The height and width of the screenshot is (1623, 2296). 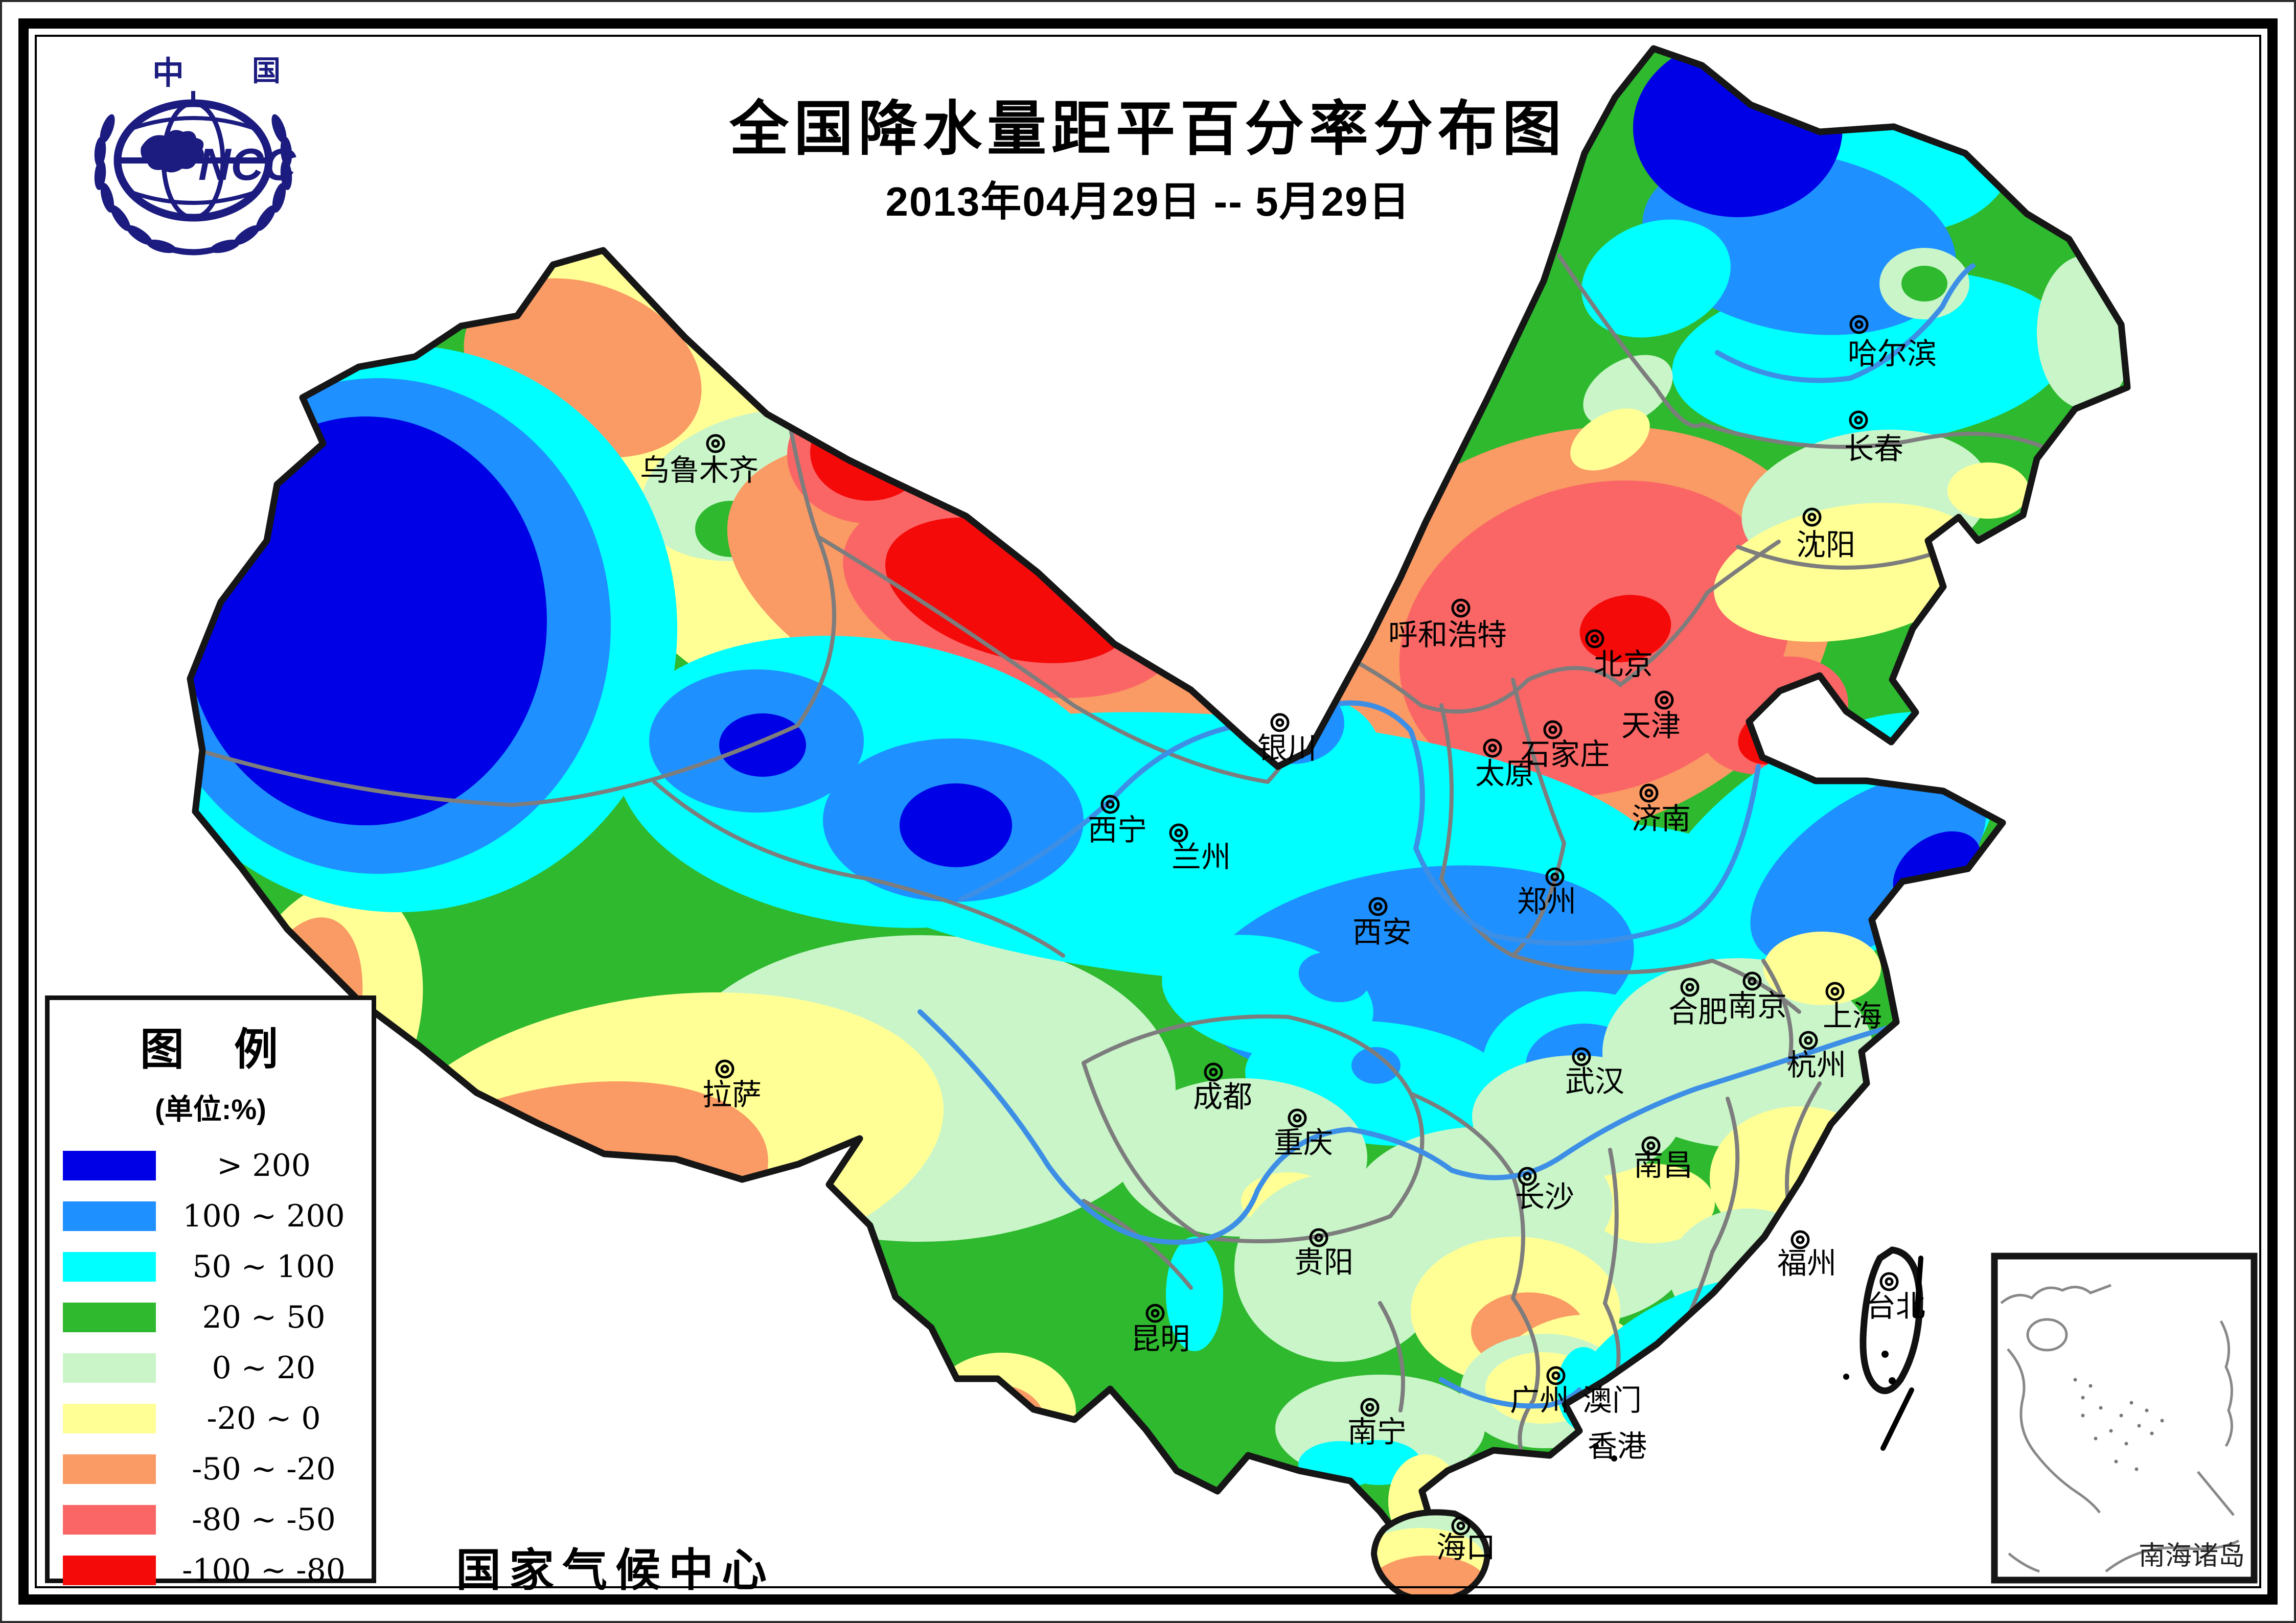 I want to click on city-label: 北京, so click(x=1624, y=665).